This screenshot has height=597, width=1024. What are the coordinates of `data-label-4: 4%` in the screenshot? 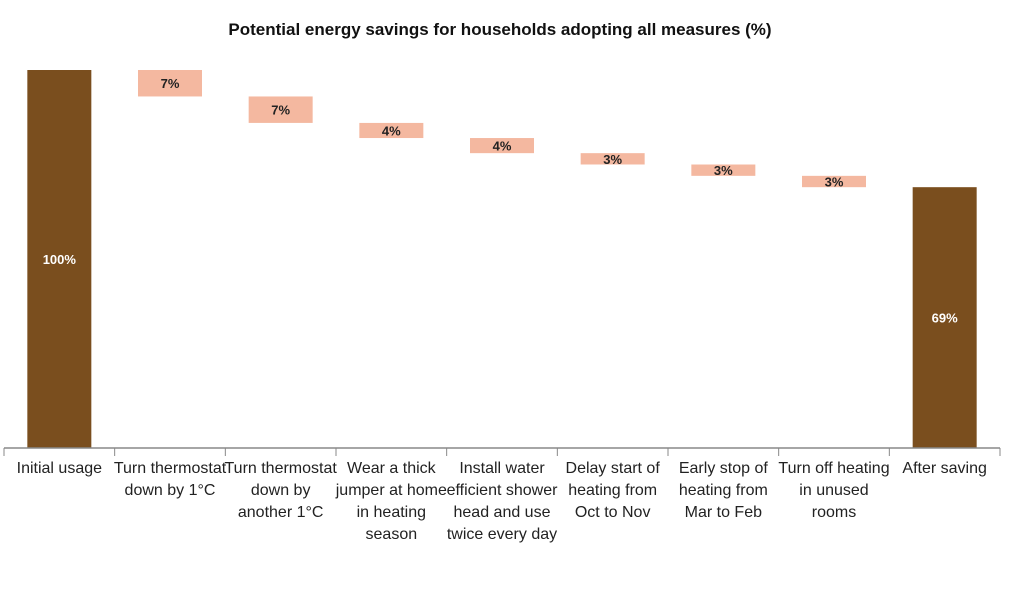 It's located at (502, 146).